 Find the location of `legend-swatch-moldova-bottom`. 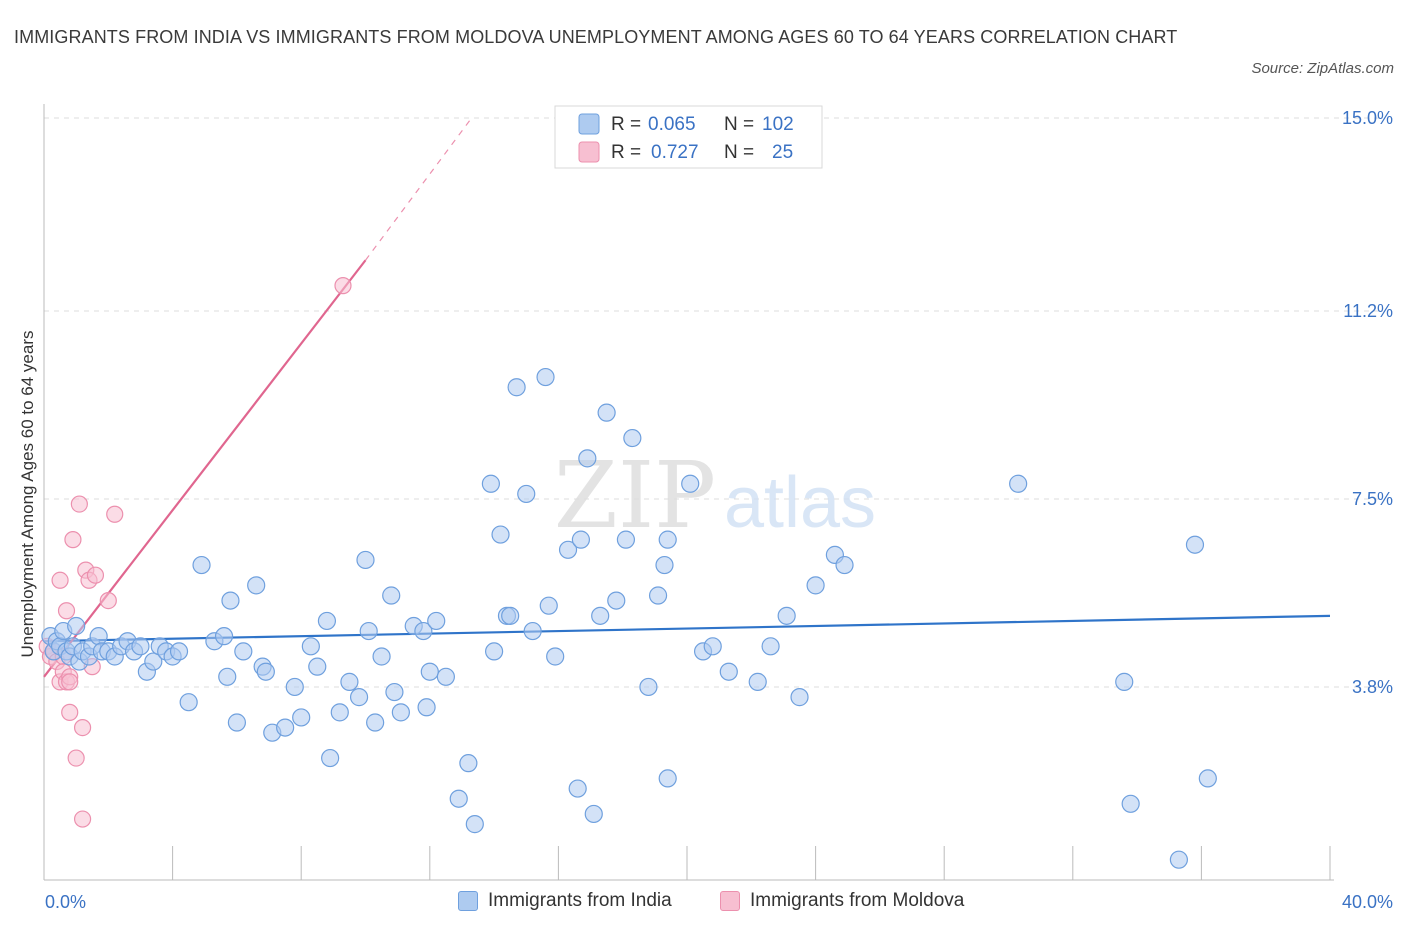

legend-swatch-moldova-bottom is located at coordinates (730, 901).